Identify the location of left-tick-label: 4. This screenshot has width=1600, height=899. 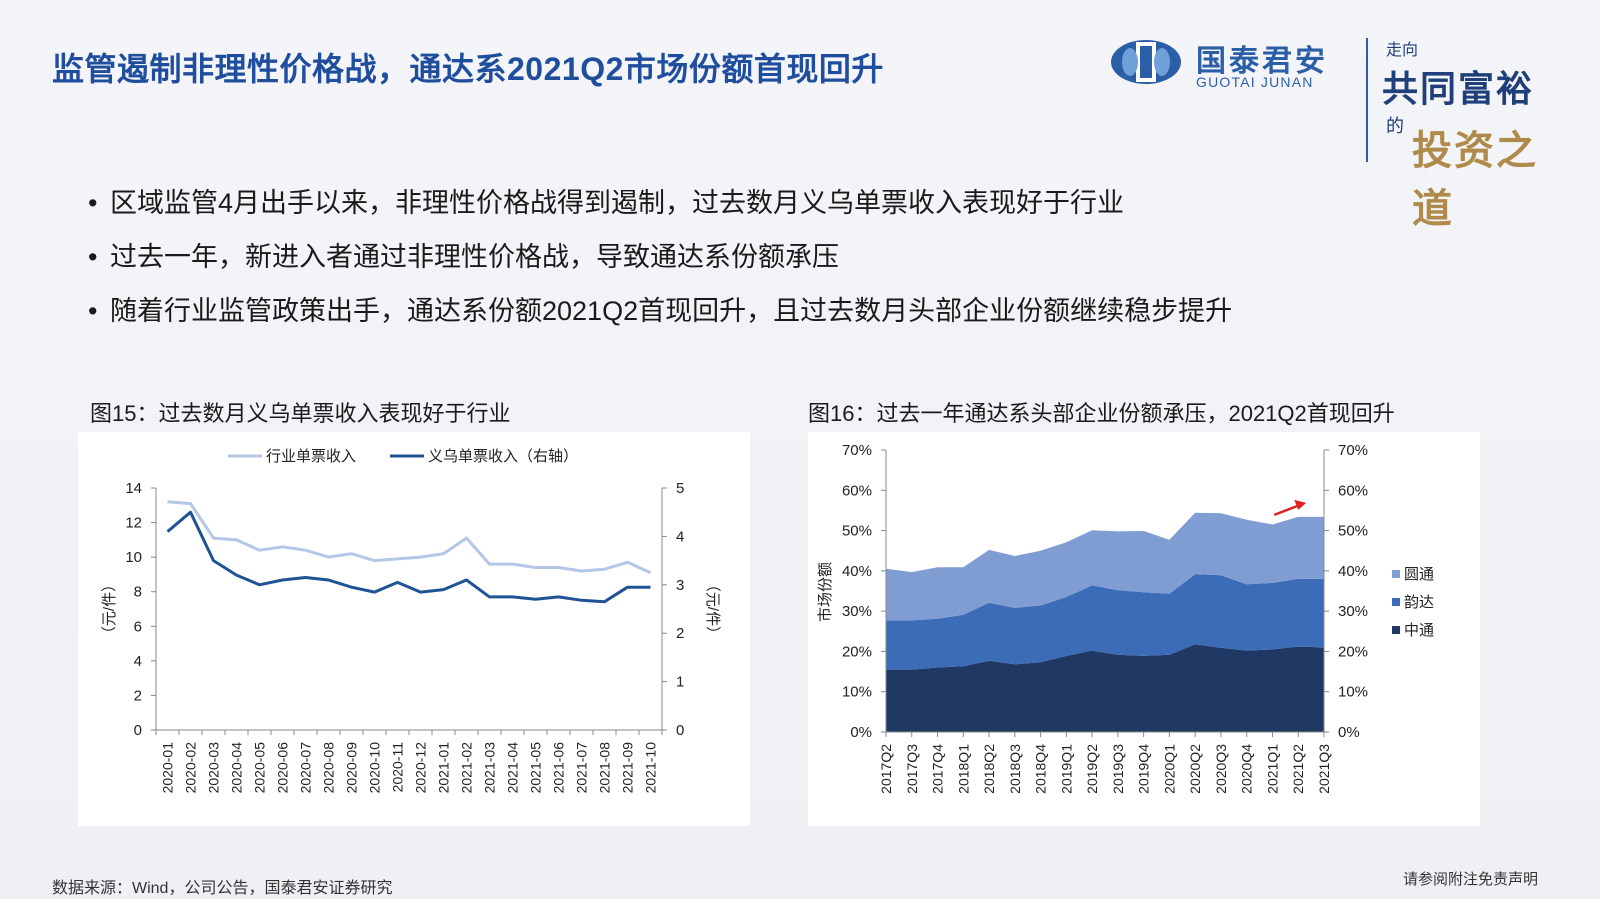
(138, 661).